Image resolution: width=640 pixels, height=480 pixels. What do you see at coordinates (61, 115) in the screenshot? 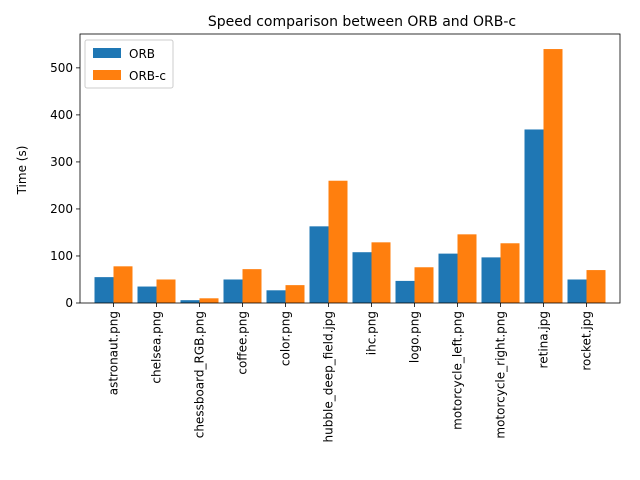
I see `y-tick-label: 400` at bounding box center [61, 115].